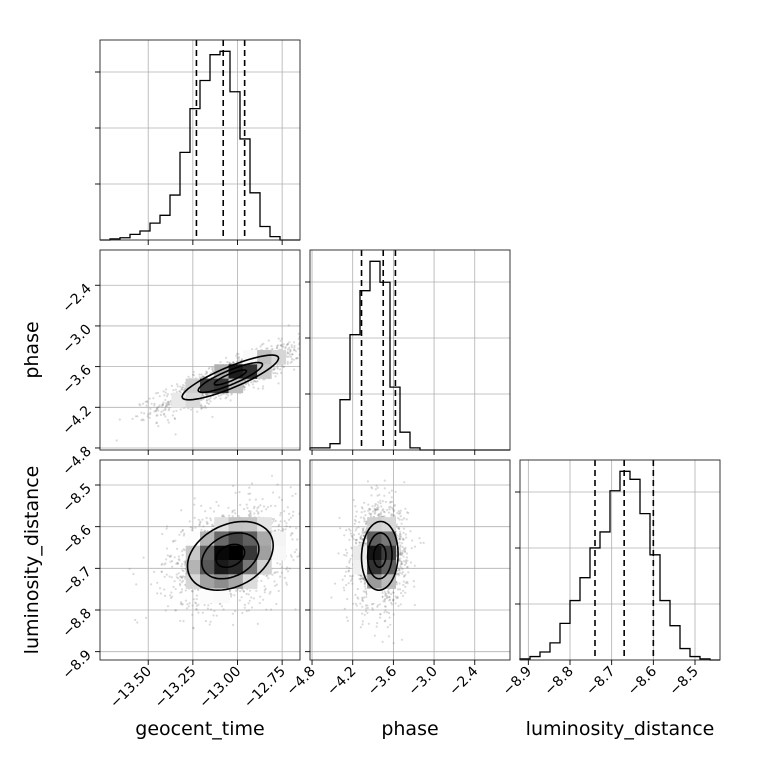  Describe the element at coordinates (382, 680) in the screenshot. I see `x-tick-label: −3.6` at that location.